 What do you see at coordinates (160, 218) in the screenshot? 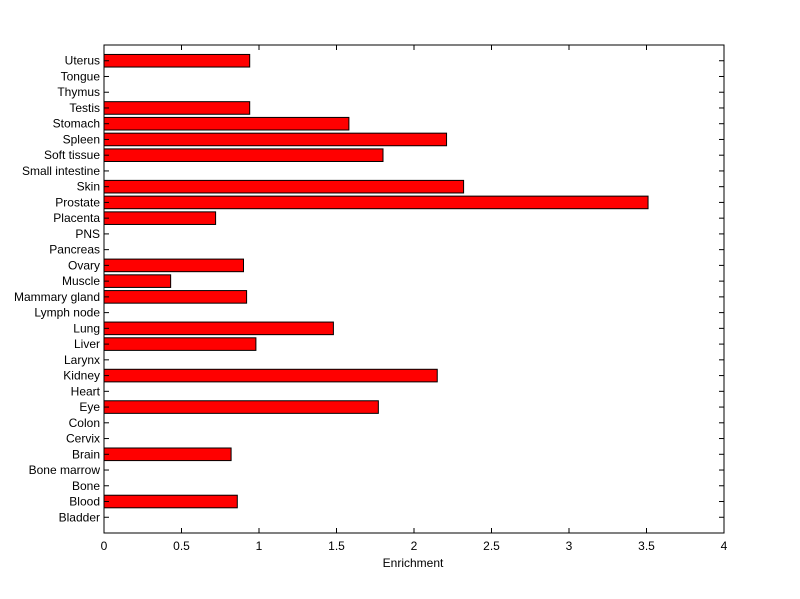
I see `bar-placenta` at bounding box center [160, 218].